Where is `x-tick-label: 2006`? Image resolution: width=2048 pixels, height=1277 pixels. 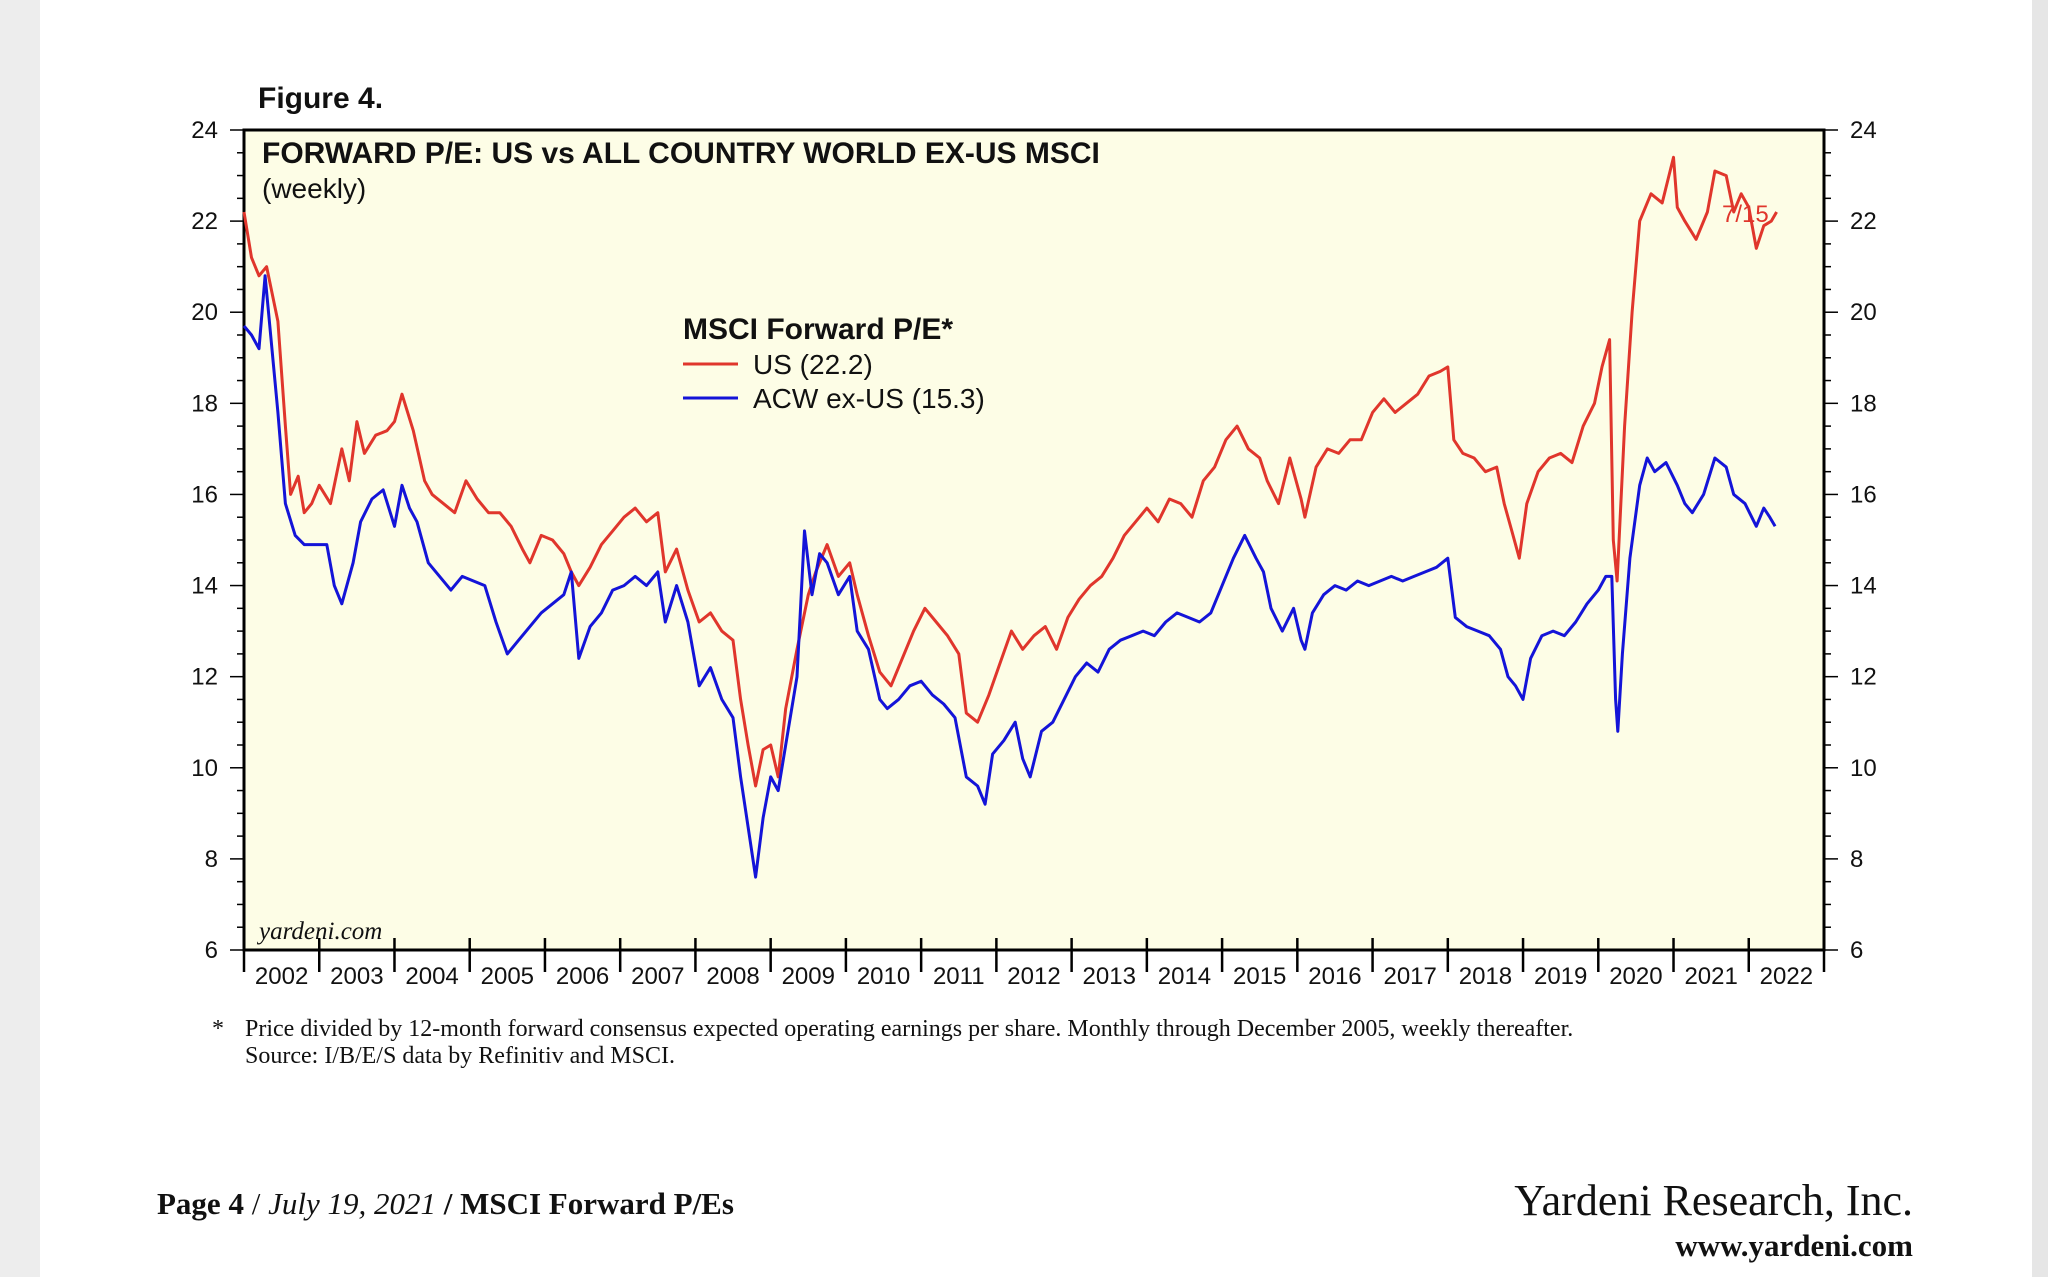
x-tick-label: 2006 is located at coordinates (582, 976).